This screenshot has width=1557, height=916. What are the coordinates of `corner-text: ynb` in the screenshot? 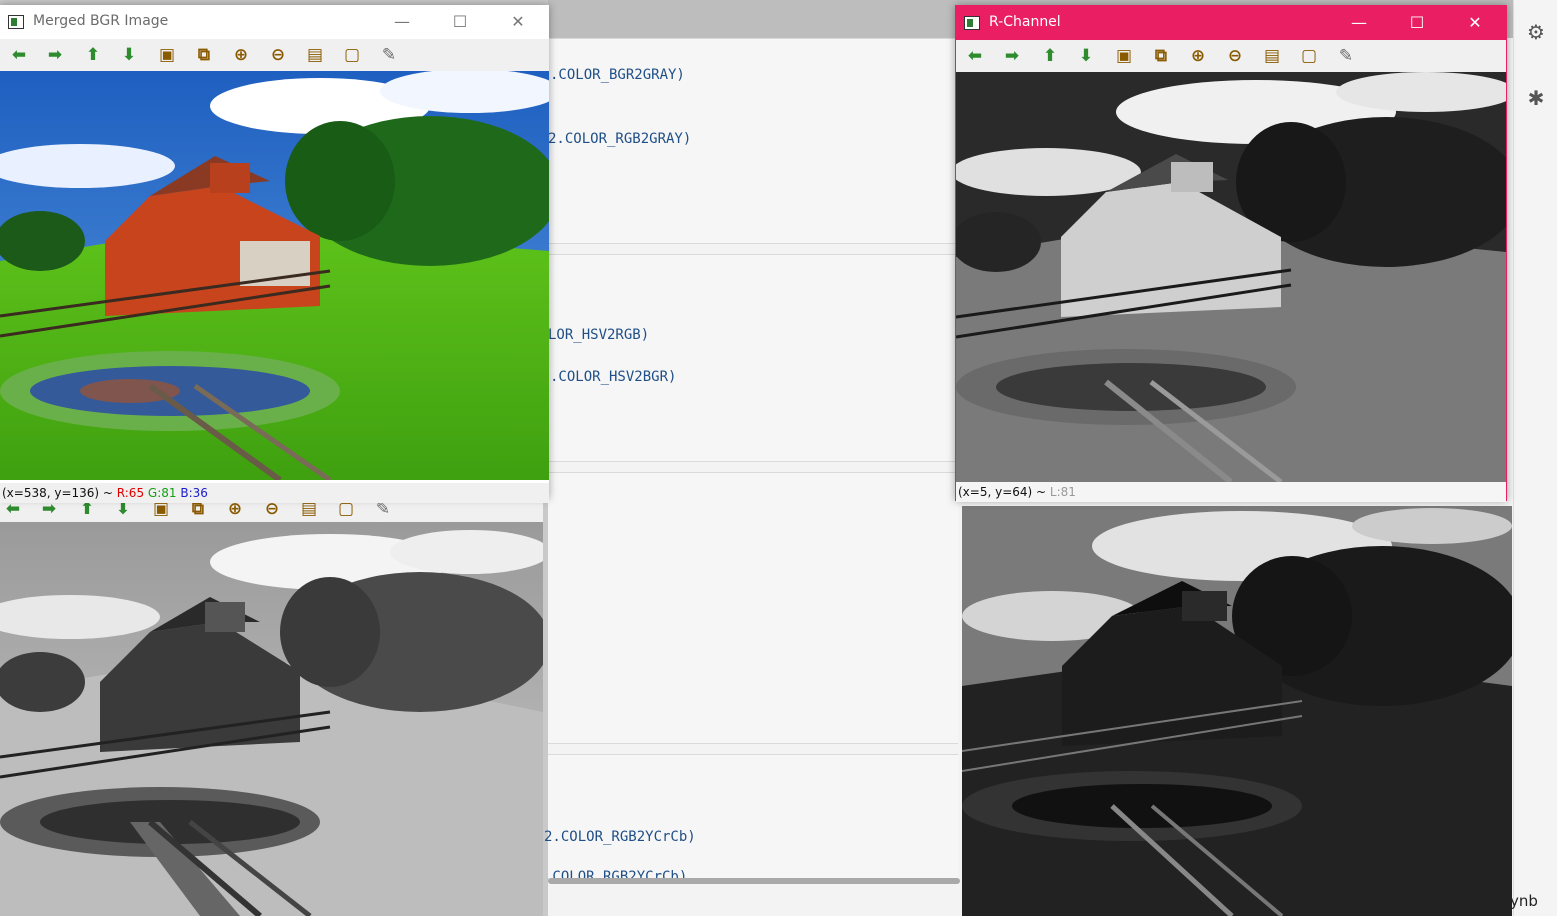 It's located at (1524, 901).